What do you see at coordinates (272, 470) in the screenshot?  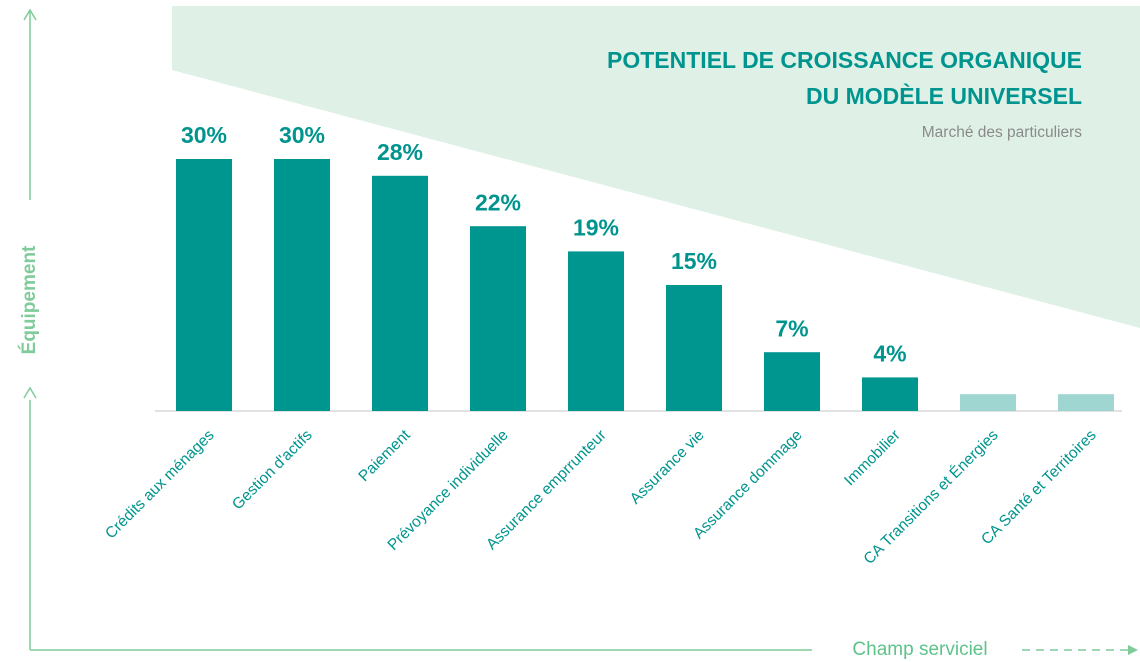 I see `x-tick-label: Gestion d'actifs` at bounding box center [272, 470].